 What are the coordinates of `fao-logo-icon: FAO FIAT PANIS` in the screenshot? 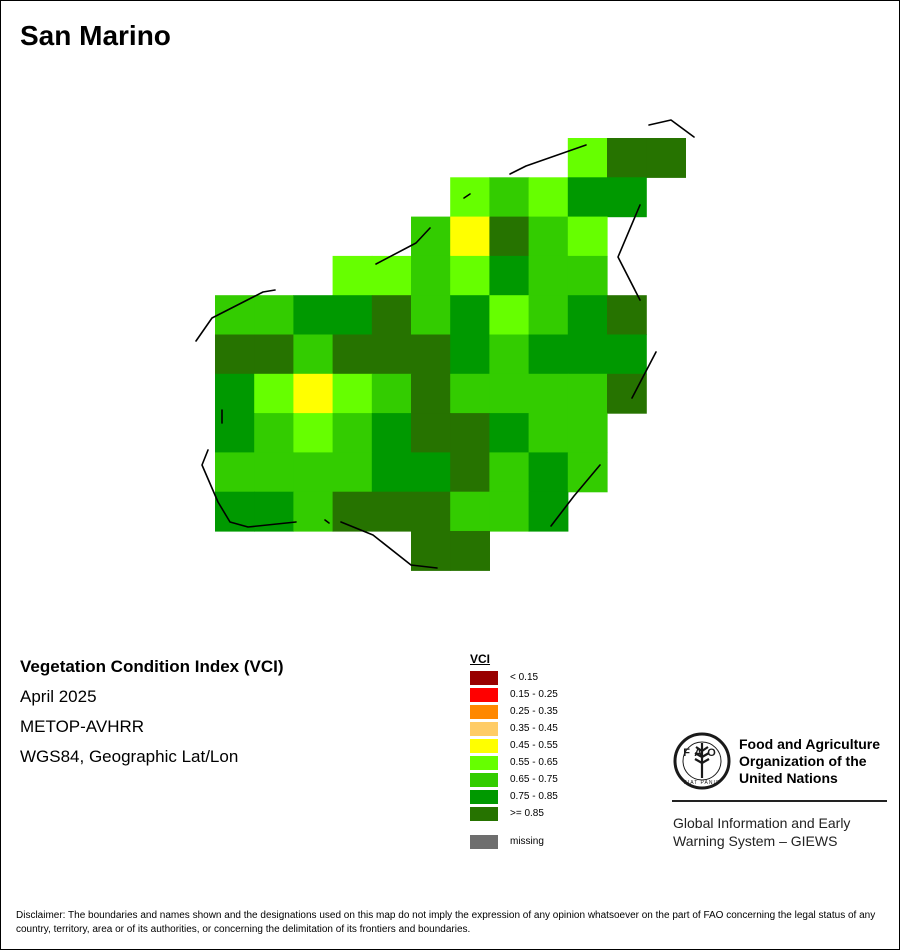 It's located at (702, 761).